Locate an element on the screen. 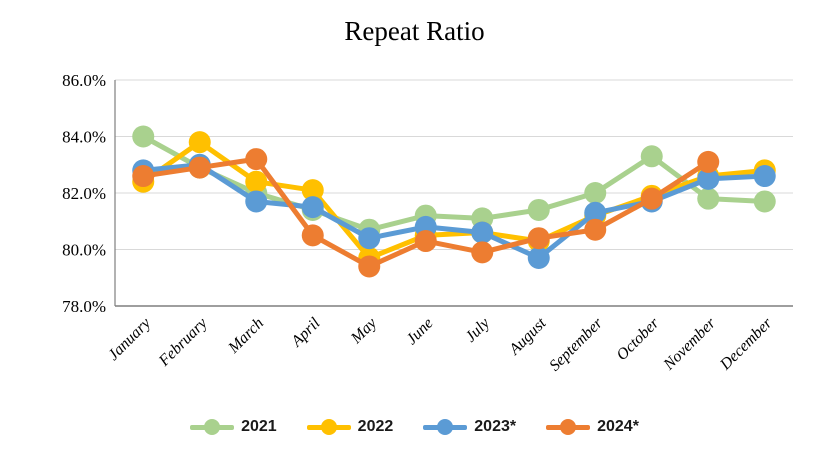 The height and width of the screenshot is (463, 829). y-tick-label: 80.0% is located at coordinates (84, 250).